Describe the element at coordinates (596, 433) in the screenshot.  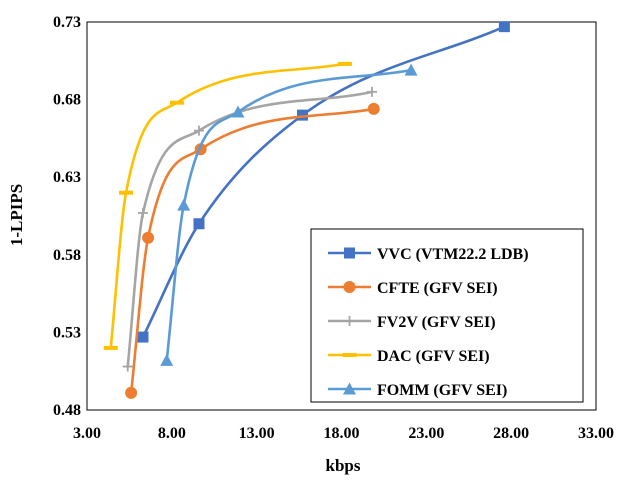
I see `x-tick-label: 33.00` at that location.